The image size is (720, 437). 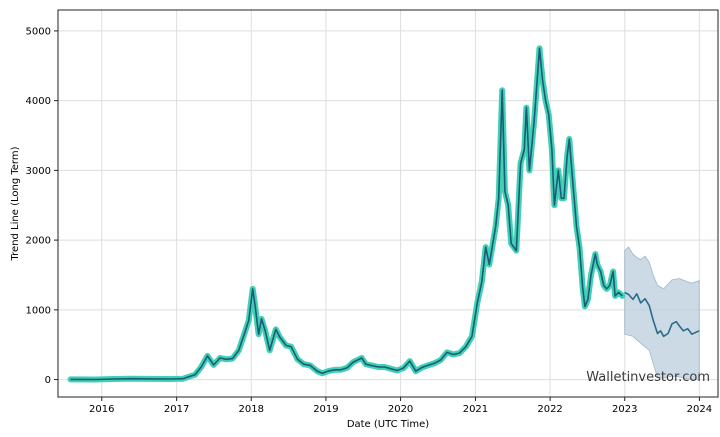 What do you see at coordinates (101, 409) in the screenshot?
I see `x-tick-label: 2016` at bounding box center [101, 409].